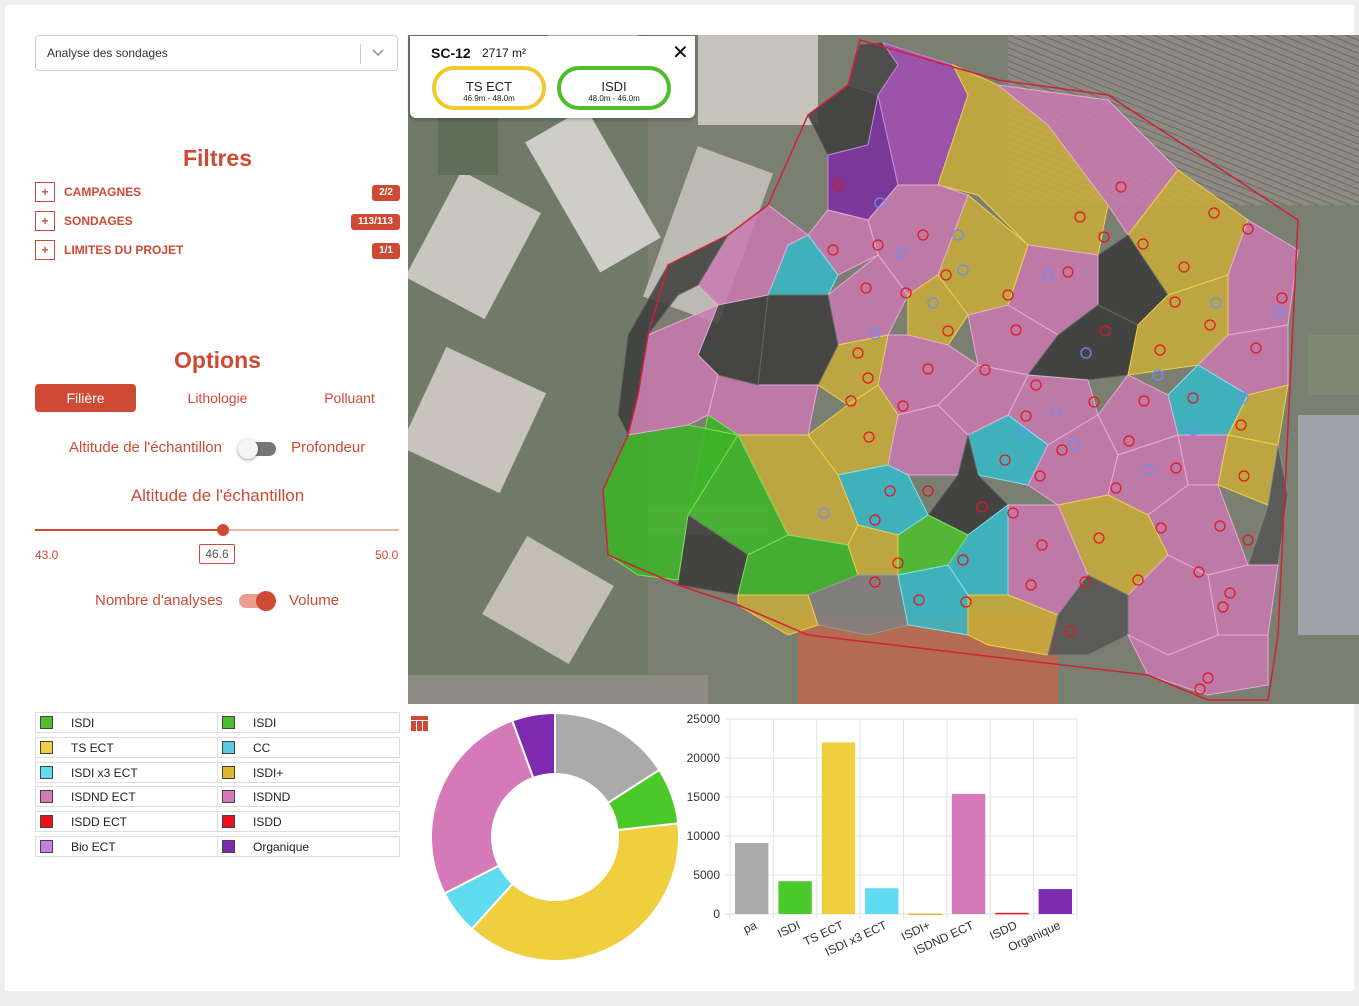  What do you see at coordinates (704, 719) in the screenshot?
I see `y-tick-label: 25000` at bounding box center [704, 719].